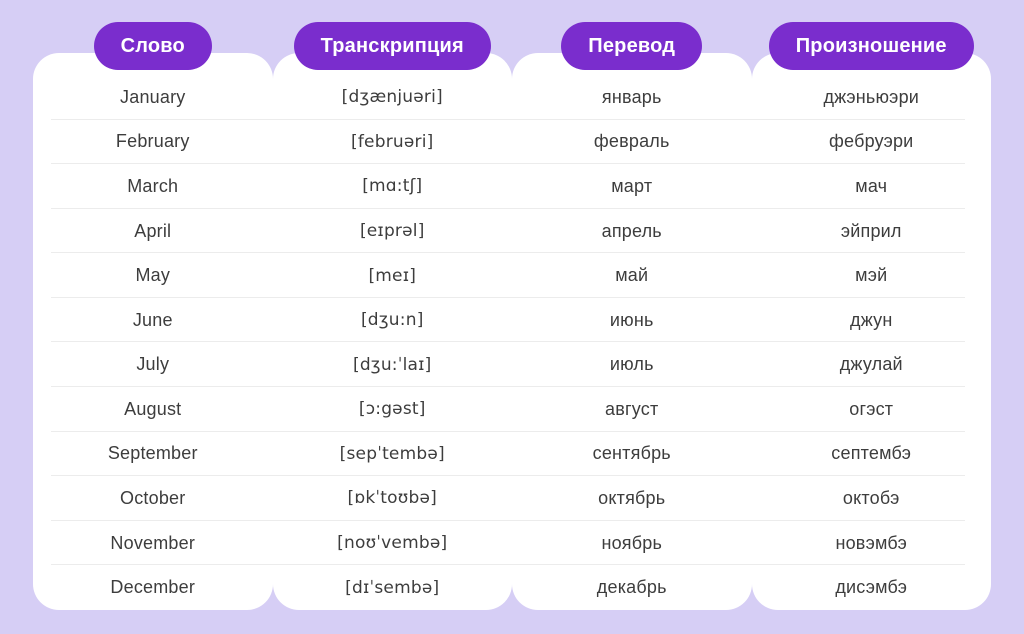 This screenshot has width=1024, height=634. What do you see at coordinates (871, 542) in the screenshot?
I see `cell-pronunciation: новэмбэ` at bounding box center [871, 542].